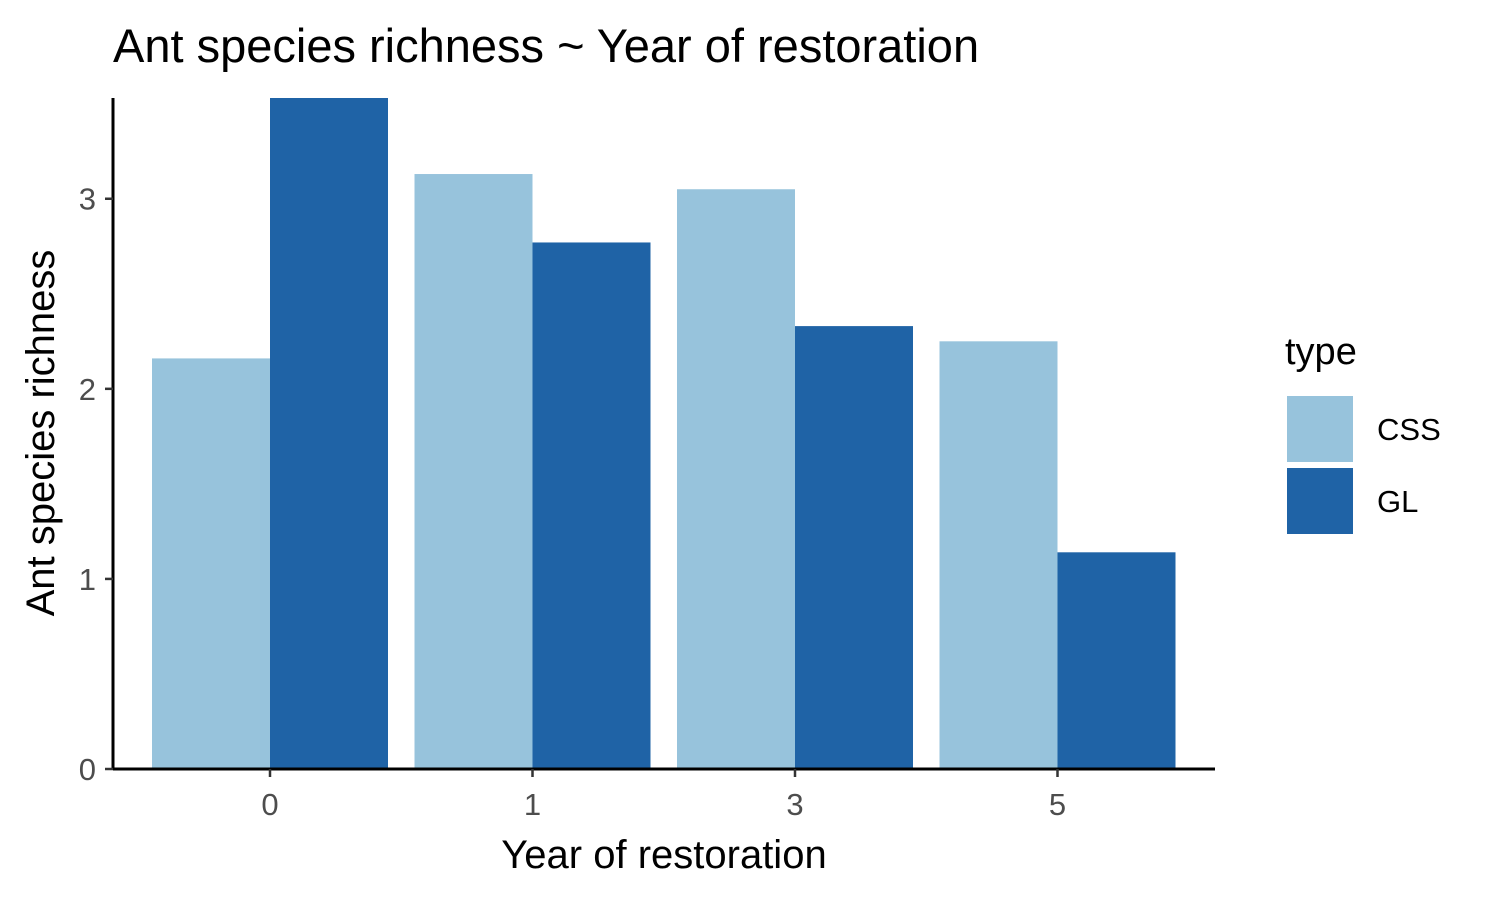 The image size is (1500, 900). What do you see at coordinates (87, 389) in the screenshot?
I see `y-tick-label: 2` at bounding box center [87, 389].